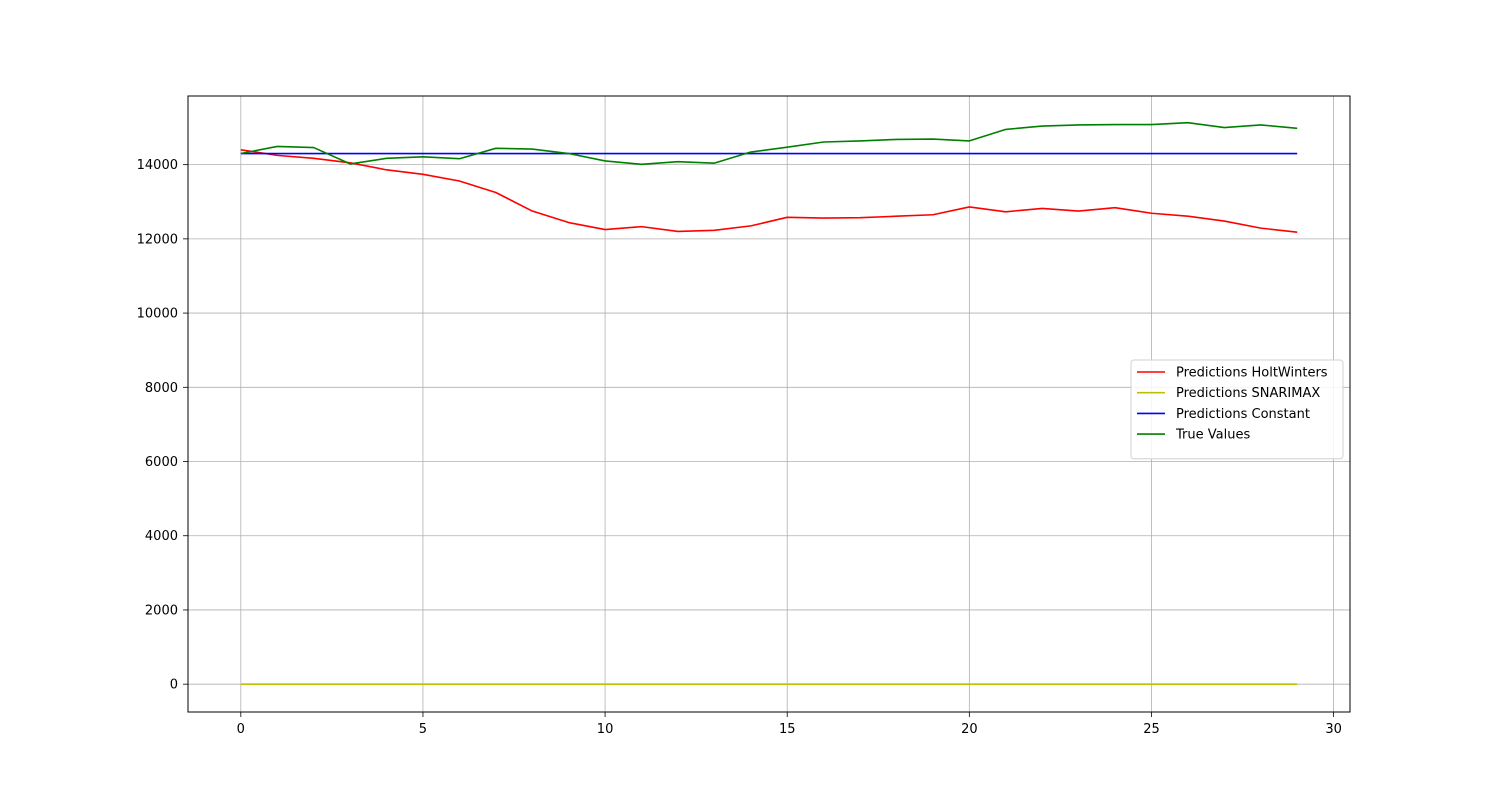 The height and width of the screenshot is (800, 1500). Describe the element at coordinates (161, 462) in the screenshot. I see `y-tick-label: 6000` at that location.